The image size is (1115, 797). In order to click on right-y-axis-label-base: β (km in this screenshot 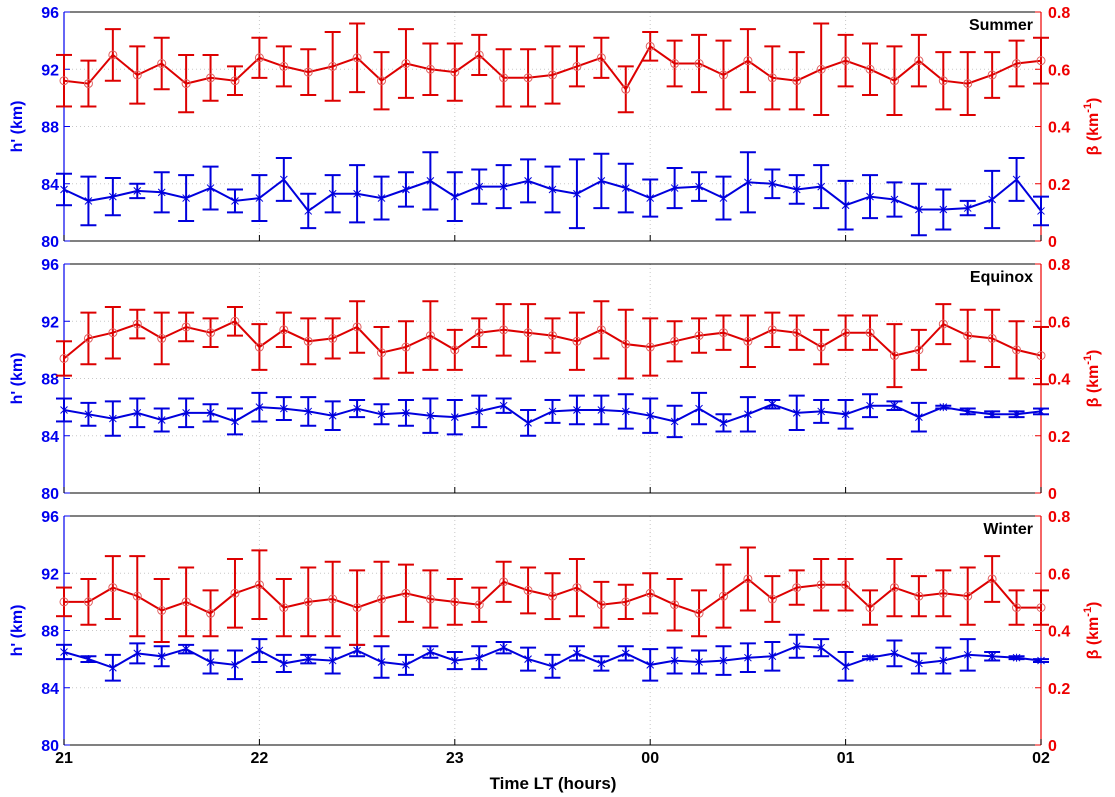, I will do `click(1093, 134)`.